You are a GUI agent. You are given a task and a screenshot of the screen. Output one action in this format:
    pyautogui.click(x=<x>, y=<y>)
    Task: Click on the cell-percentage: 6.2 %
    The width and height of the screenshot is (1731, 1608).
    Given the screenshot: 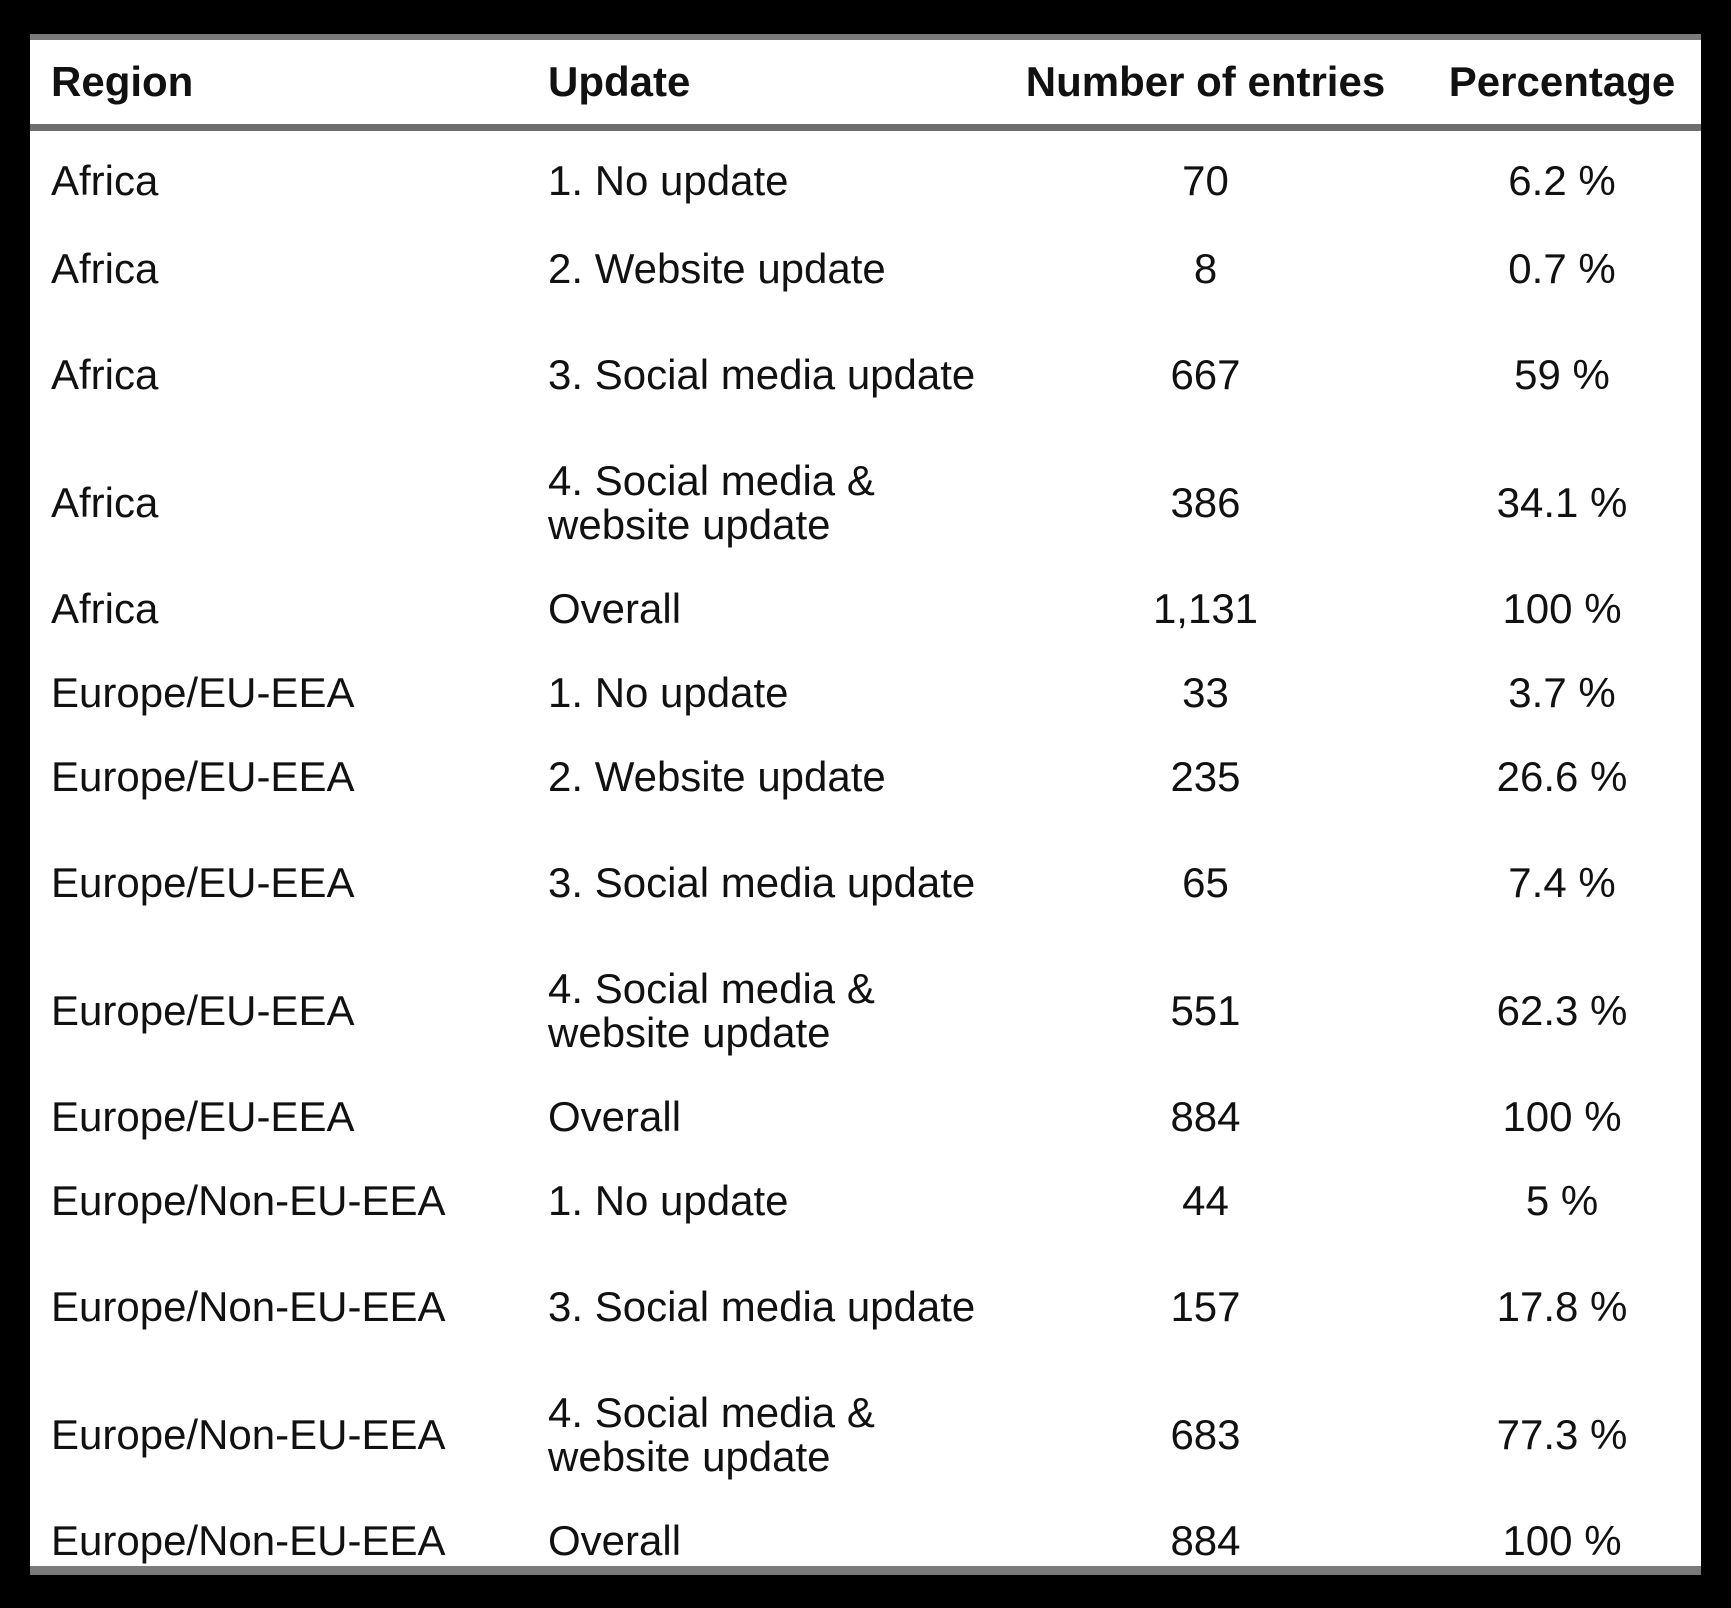 What is the action you would take?
    pyautogui.click(x=1562, y=180)
    